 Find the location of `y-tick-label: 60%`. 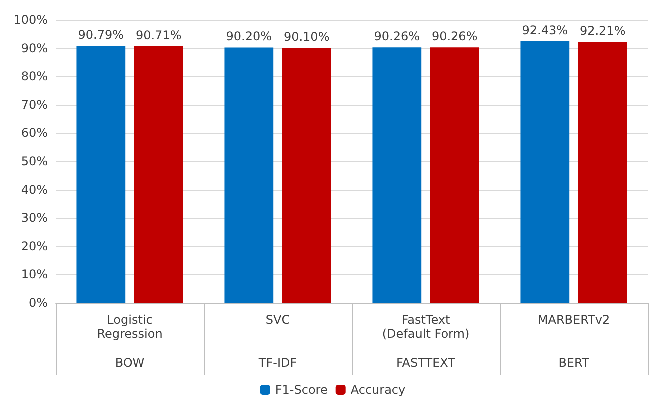

y-tick-label: 60% is located at coordinates (34, 133).